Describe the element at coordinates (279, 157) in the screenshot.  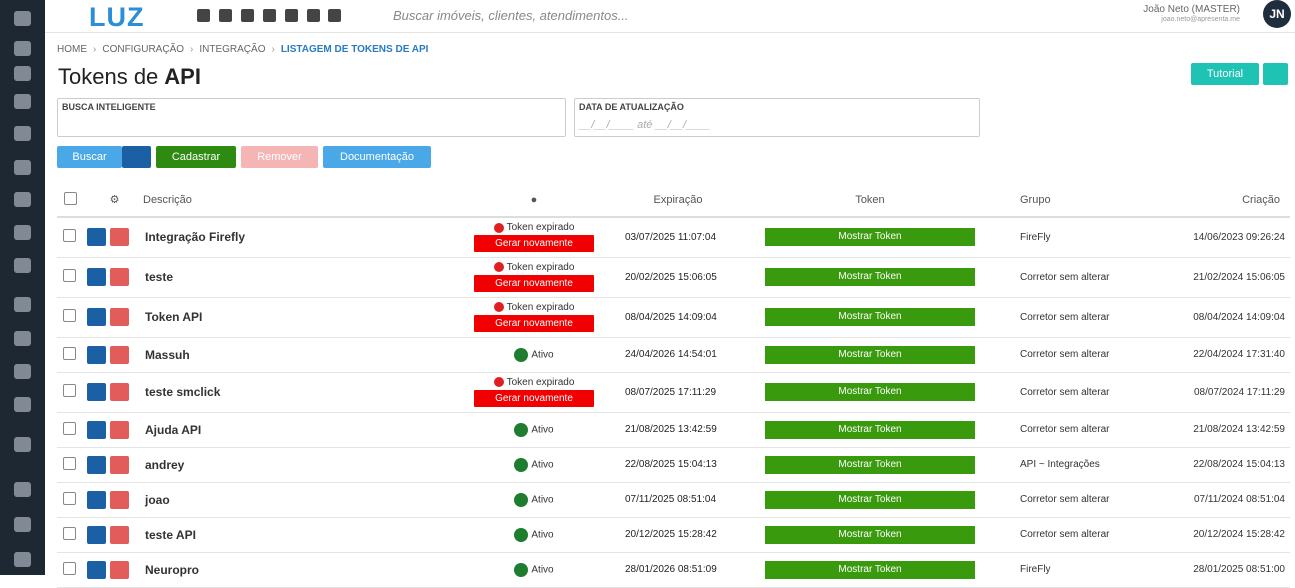
I see `remove-button: Remover` at that location.